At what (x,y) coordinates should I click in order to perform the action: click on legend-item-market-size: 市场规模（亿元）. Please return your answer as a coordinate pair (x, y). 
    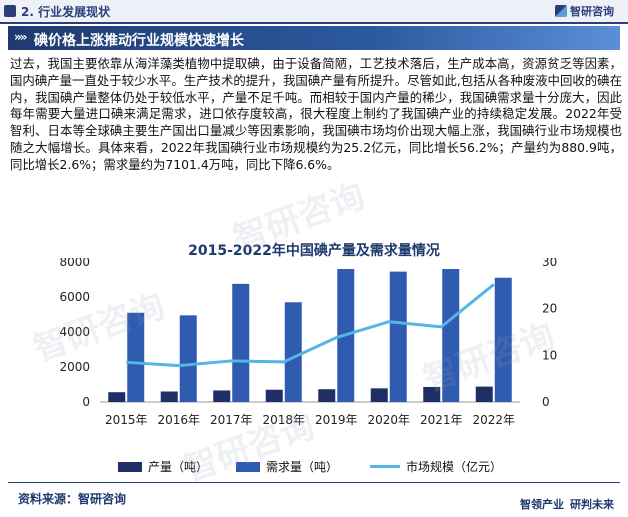
    Looking at the image, I should click on (436, 466).